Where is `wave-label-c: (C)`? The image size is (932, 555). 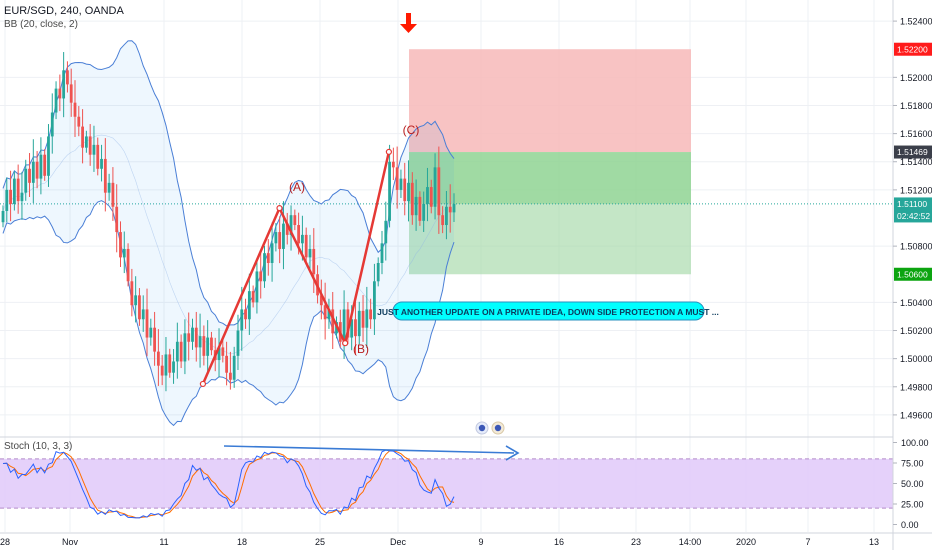
wave-label-c: (C) is located at coordinates (411, 130).